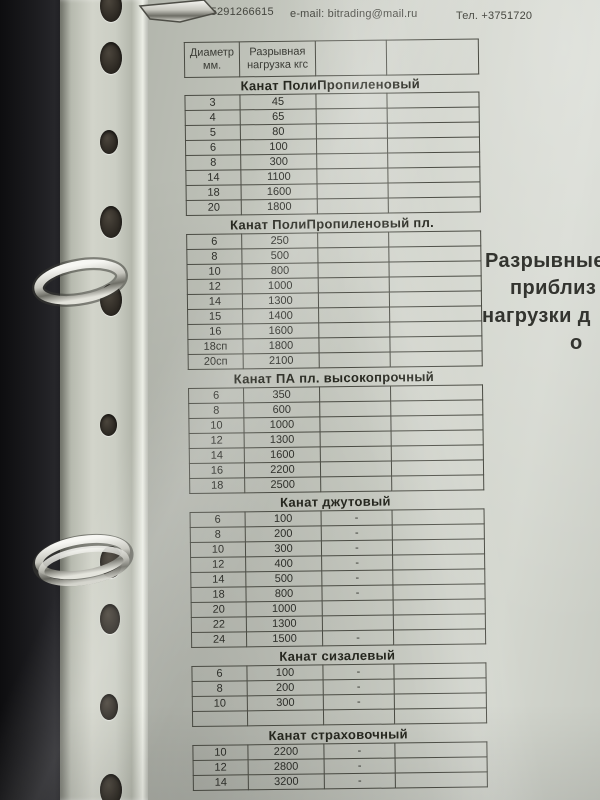 The height and width of the screenshot is (800, 600). What do you see at coordinates (286, 766) in the screenshot?
I see `cell-load: 2800` at bounding box center [286, 766].